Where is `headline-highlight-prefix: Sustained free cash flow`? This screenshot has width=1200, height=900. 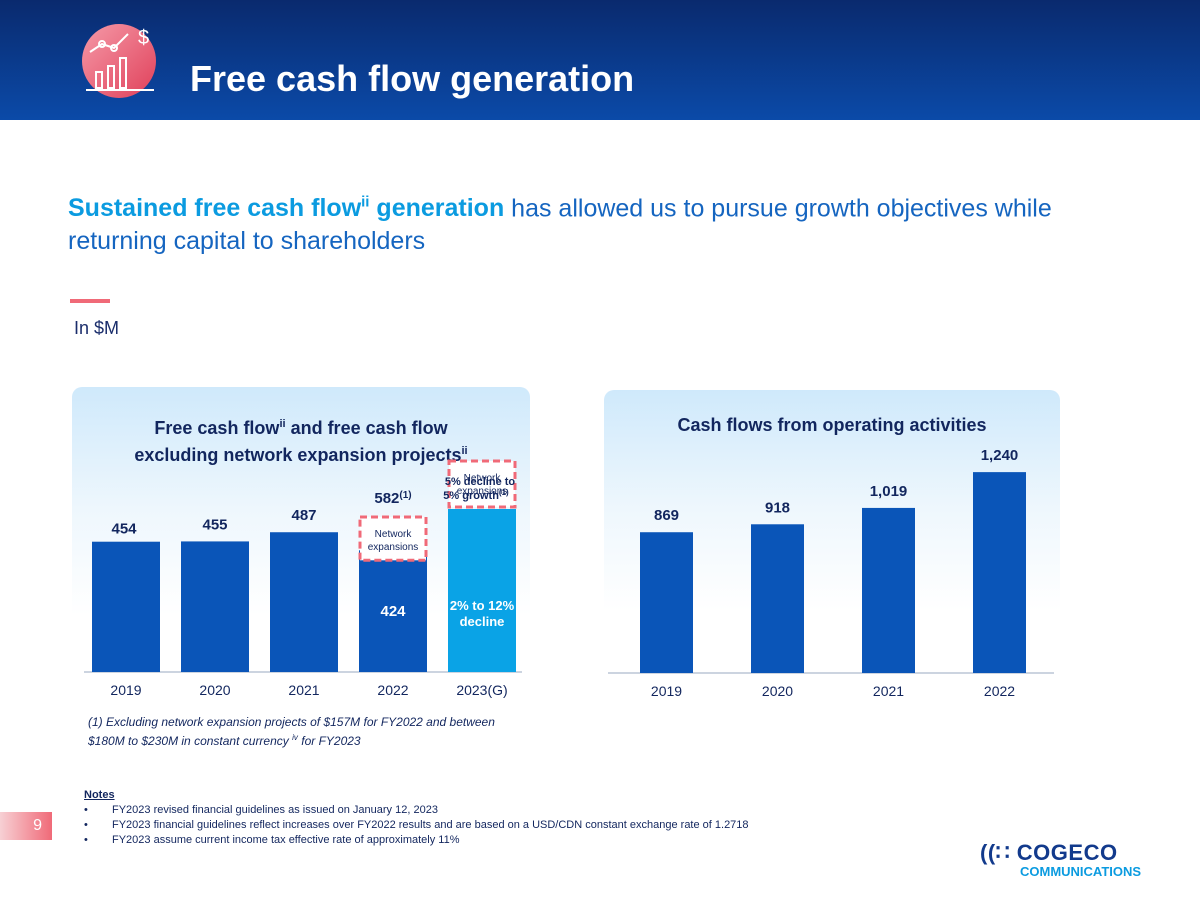 headline-highlight-prefix: Sustained free cash flow is located at coordinates (215, 208).